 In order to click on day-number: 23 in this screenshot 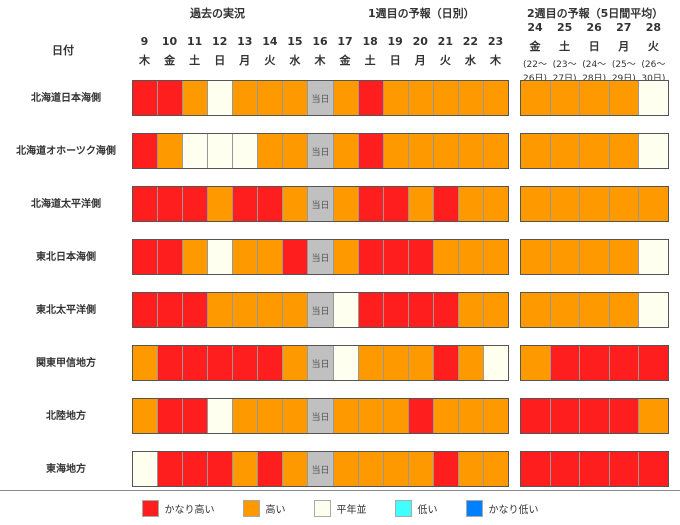, I will do `click(495, 41)`.